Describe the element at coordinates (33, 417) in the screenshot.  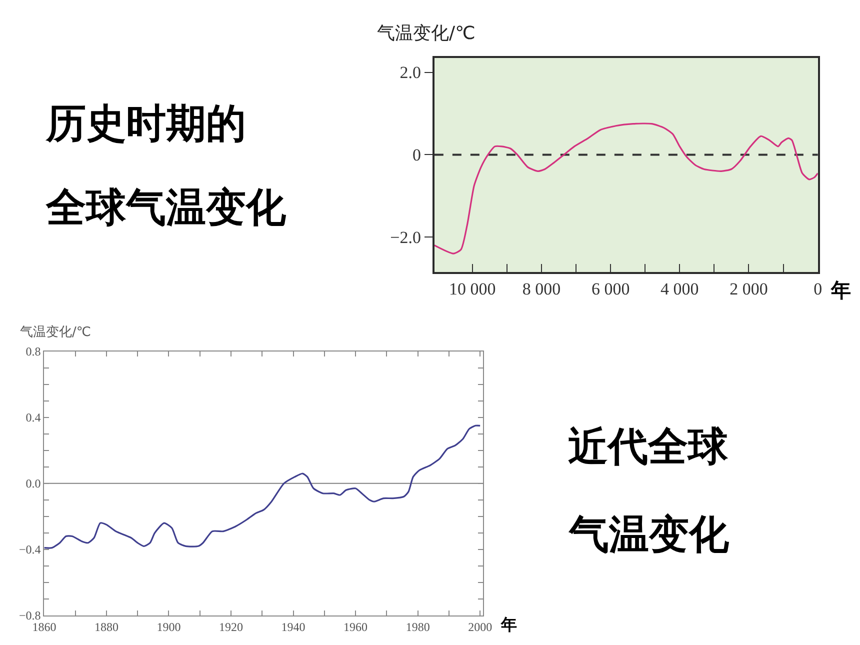
I see `y-tick-label: 0.4` at that location.